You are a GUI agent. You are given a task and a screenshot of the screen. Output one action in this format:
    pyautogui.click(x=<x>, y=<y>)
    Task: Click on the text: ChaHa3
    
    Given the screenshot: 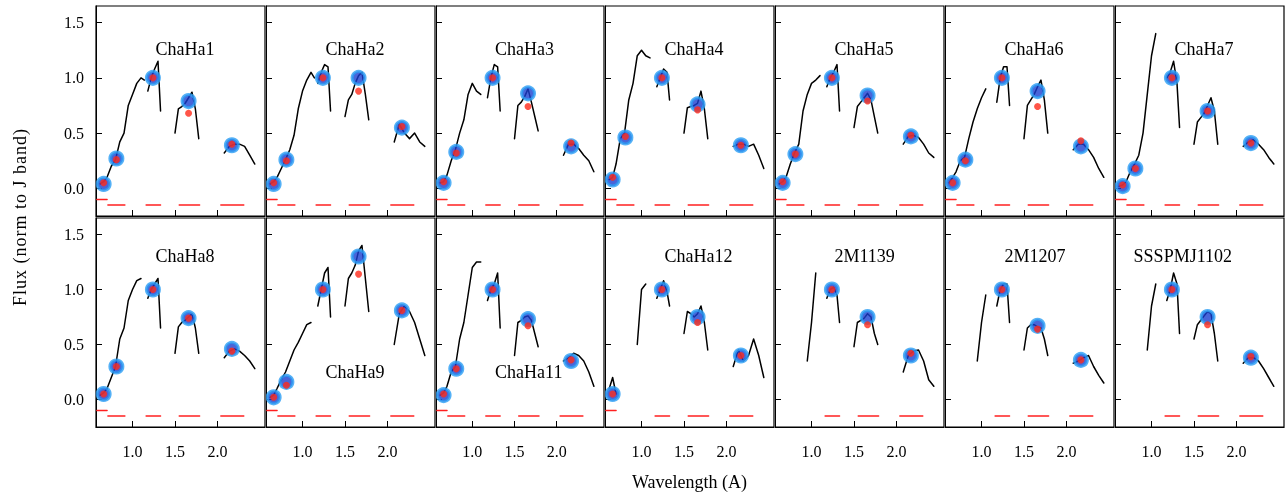 What is the action you would take?
    pyautogui.click(x=525, y=49)
    